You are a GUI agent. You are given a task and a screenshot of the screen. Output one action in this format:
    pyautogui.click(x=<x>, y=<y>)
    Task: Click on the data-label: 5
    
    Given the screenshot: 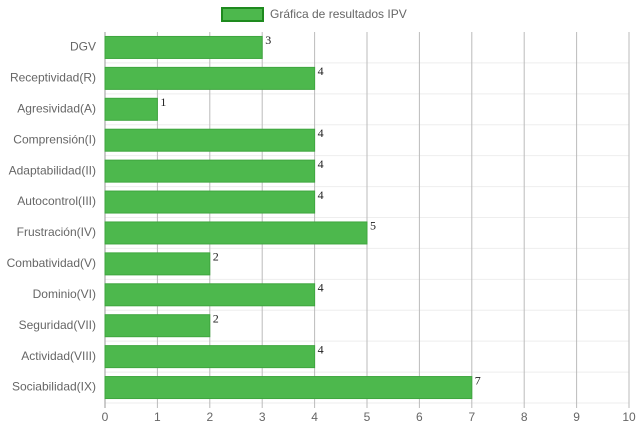 What is the action you would take?
    pyautogui.click(x=373, y=226)
    